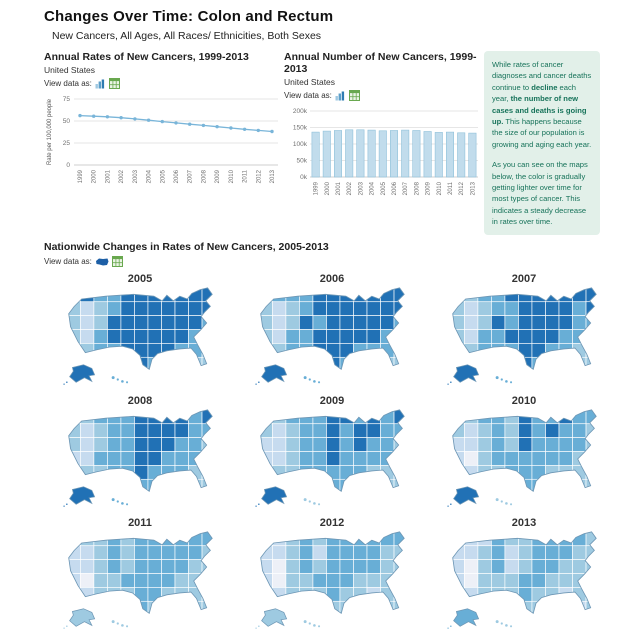  I want to click on svg-text: 25, so click(67, 143).